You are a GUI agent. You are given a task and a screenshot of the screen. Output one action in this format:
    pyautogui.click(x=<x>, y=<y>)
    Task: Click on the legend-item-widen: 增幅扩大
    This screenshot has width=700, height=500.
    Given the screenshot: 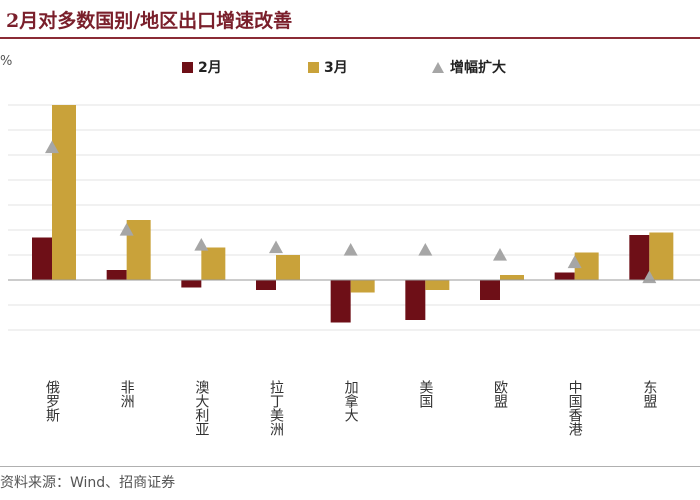 What is the action you would take?
    pyautogui.click(x=469, y=67)
    